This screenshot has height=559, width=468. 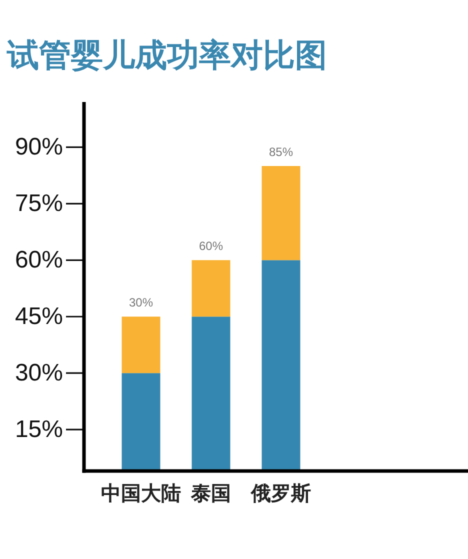 I want to click on category-label: 中国大陆, so click(x=141, y=494).